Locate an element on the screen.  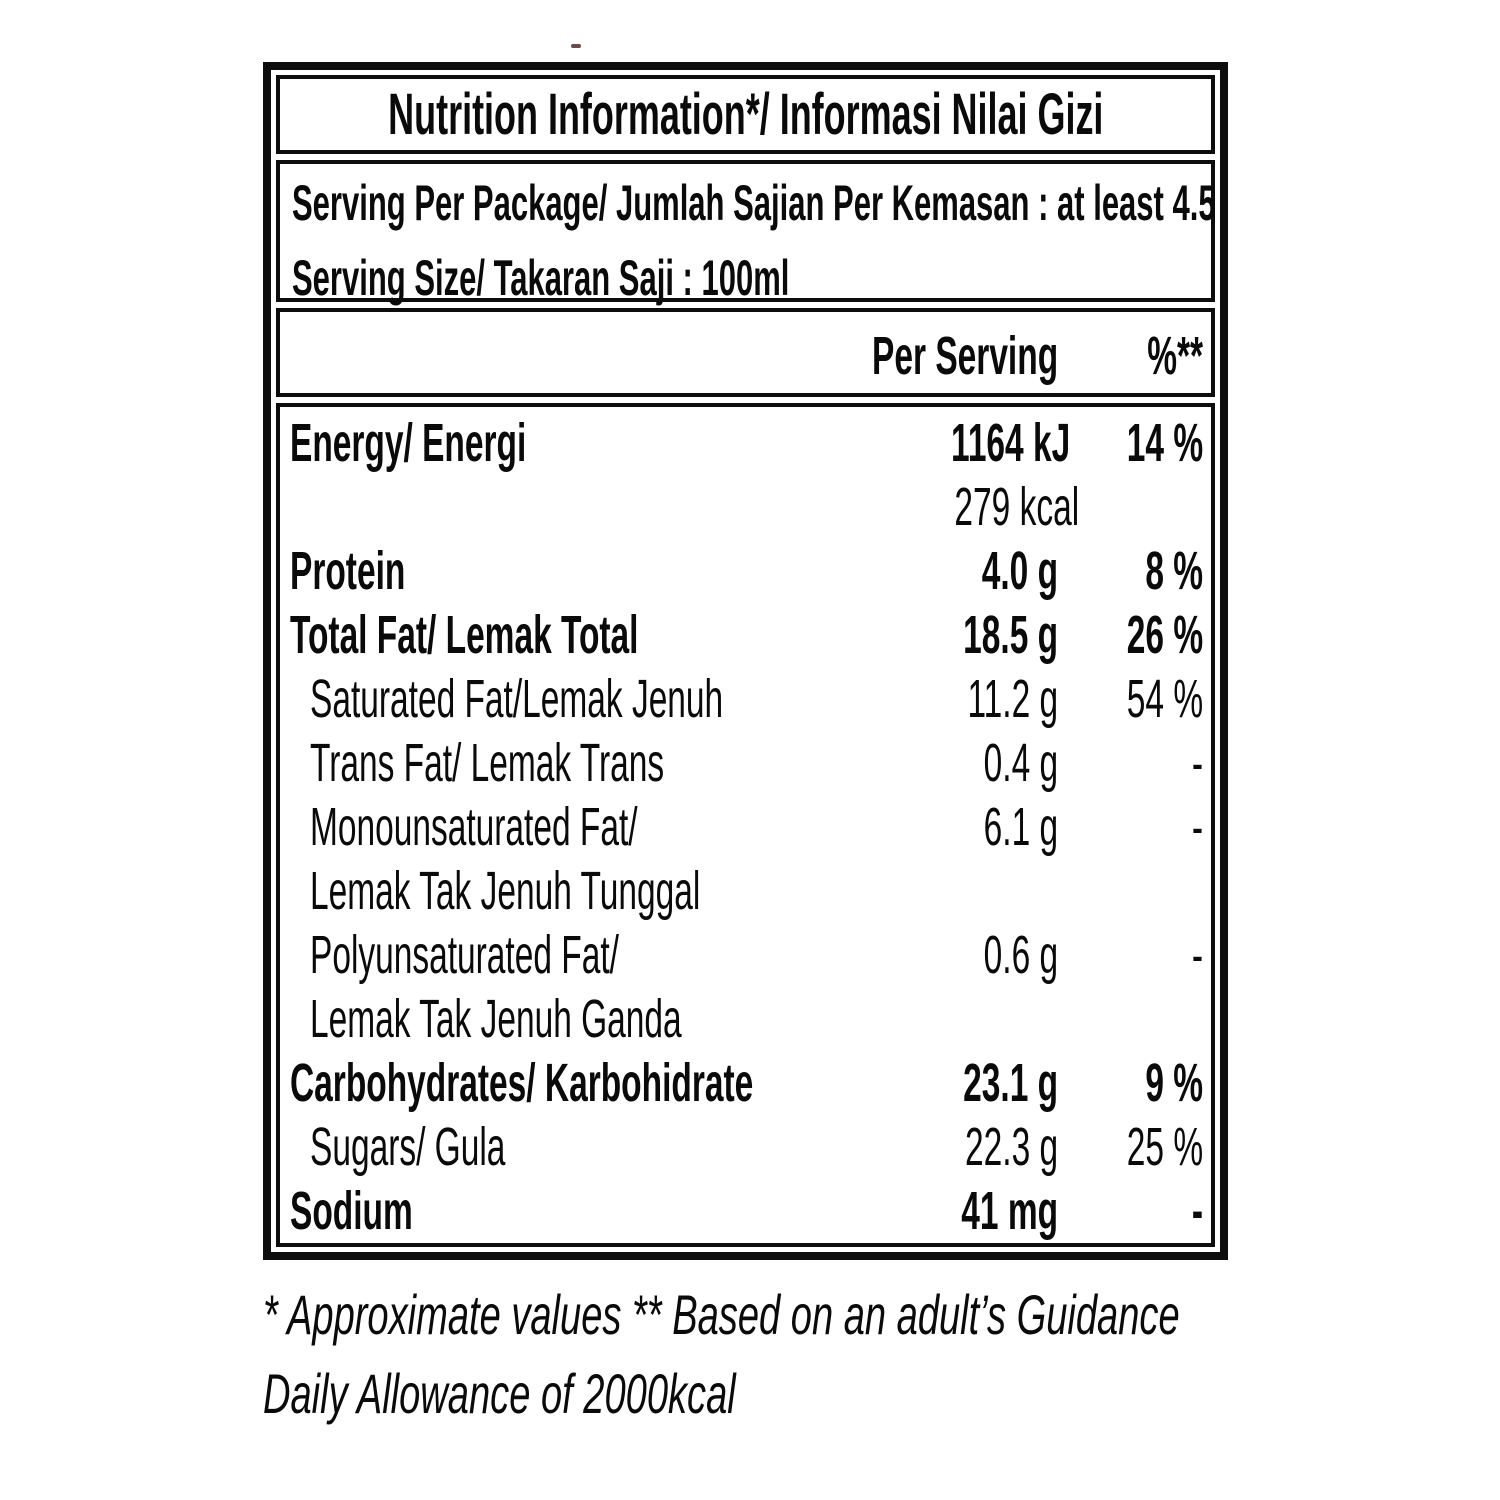
nutrient-label: Trans Fat/ Lemak Trans is located at coordinates (584, 763).